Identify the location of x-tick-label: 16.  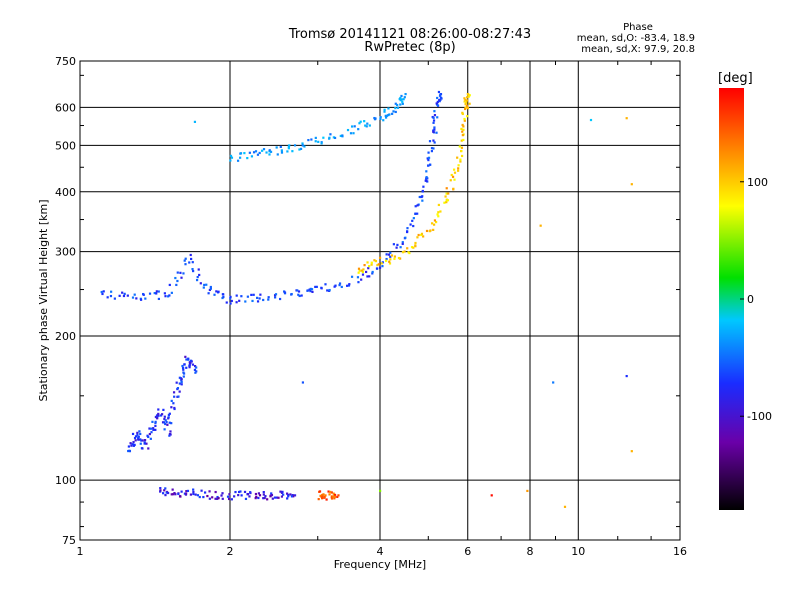
(680, 551).